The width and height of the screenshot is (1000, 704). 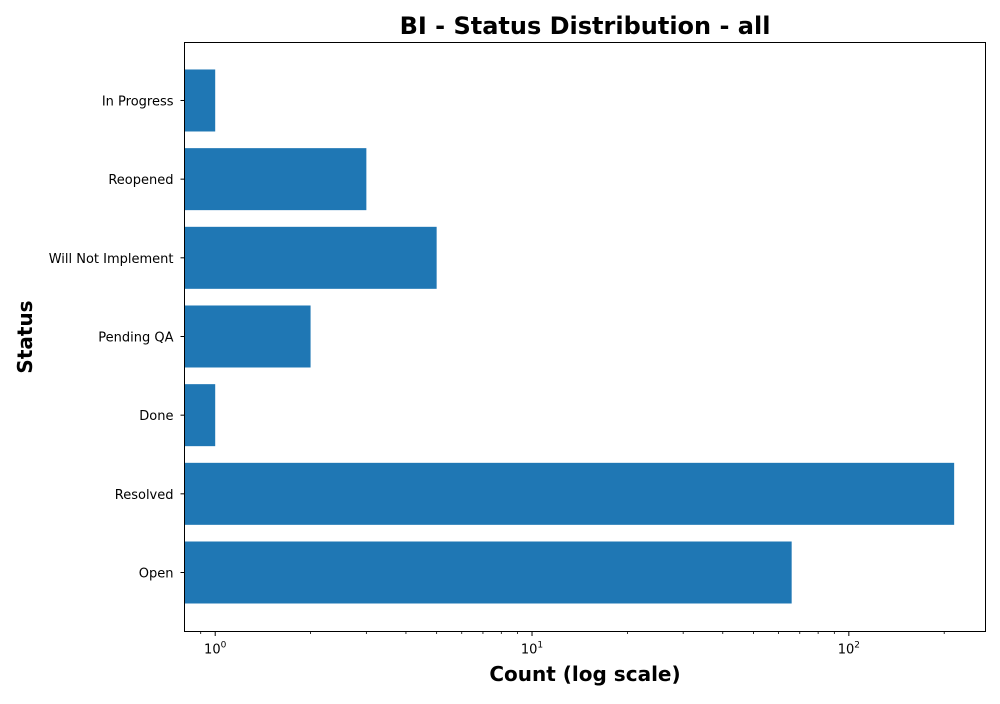 I want to click on bar-in-progress, so click(x=200, y=100).